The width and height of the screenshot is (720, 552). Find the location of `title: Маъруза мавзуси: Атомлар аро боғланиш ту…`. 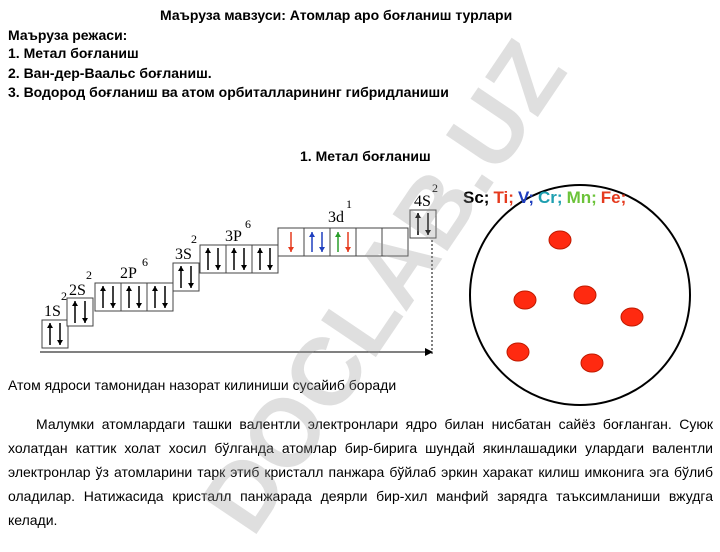

title: Маъруза мавзуси: Атомлар аро боғланиш ту… is located at coordinates (336, 15).